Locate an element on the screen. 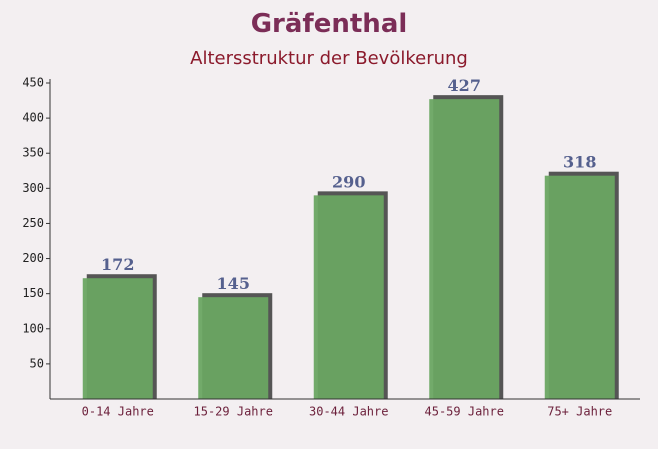  value-label: 427 is located at coordinates (464, 85).